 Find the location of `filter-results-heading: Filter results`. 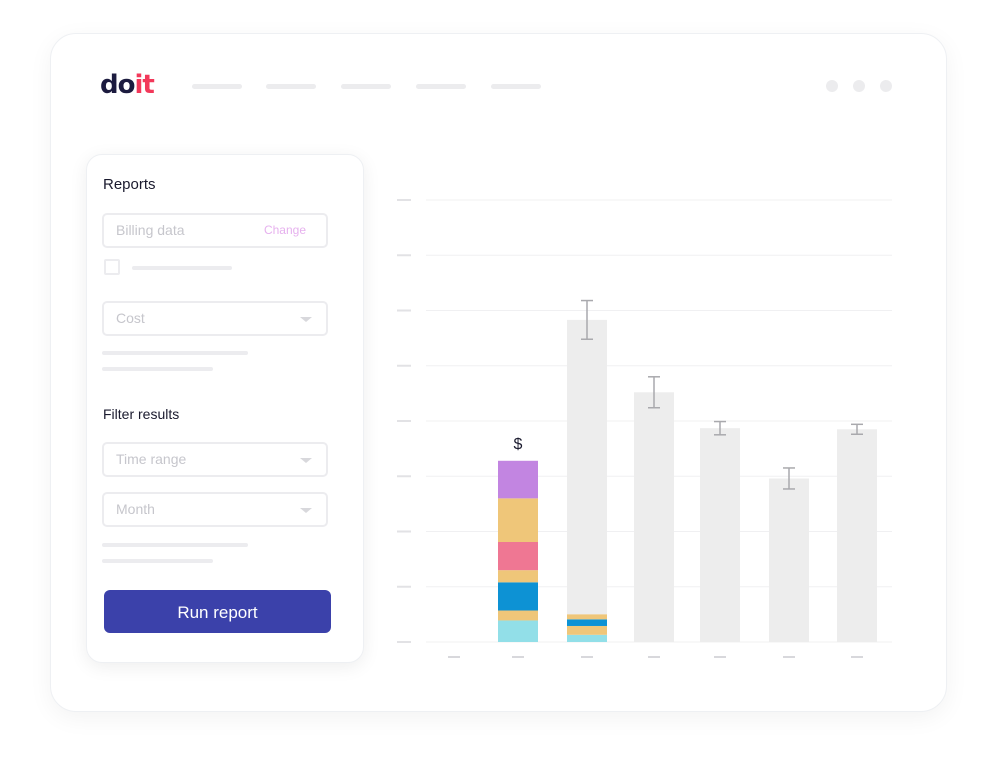

filter-results-heading: Filter results is located at coordinates (141, 414).